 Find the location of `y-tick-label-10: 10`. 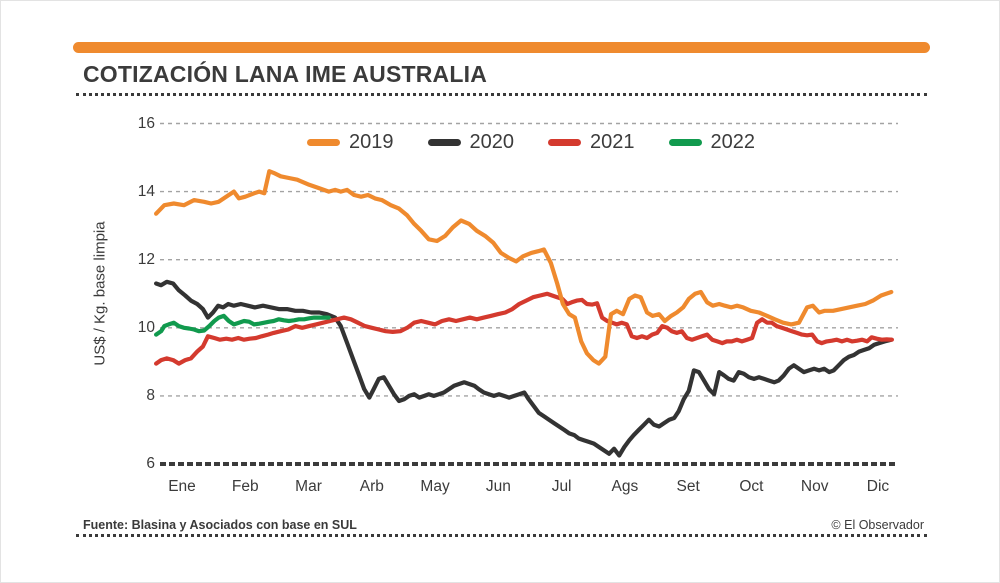

y-tick-label-10: 10 is located at coordinates (146, 327).